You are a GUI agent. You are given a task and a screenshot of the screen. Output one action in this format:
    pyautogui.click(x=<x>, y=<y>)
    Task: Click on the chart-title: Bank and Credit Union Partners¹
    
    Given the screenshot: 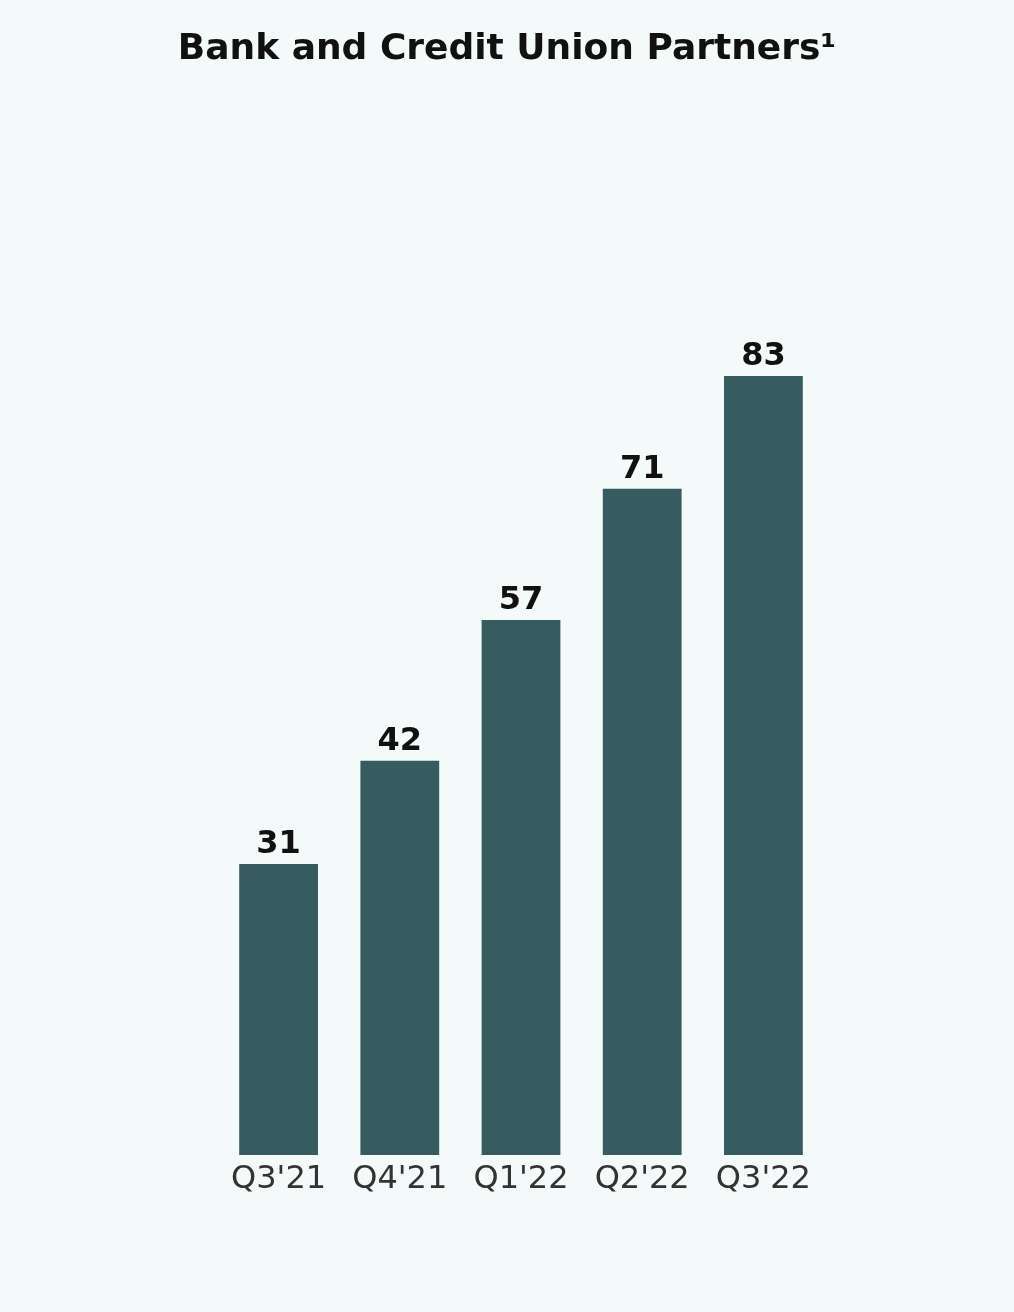 What is the action you would take?
    pyautogui.click(x=507, y=46)
    